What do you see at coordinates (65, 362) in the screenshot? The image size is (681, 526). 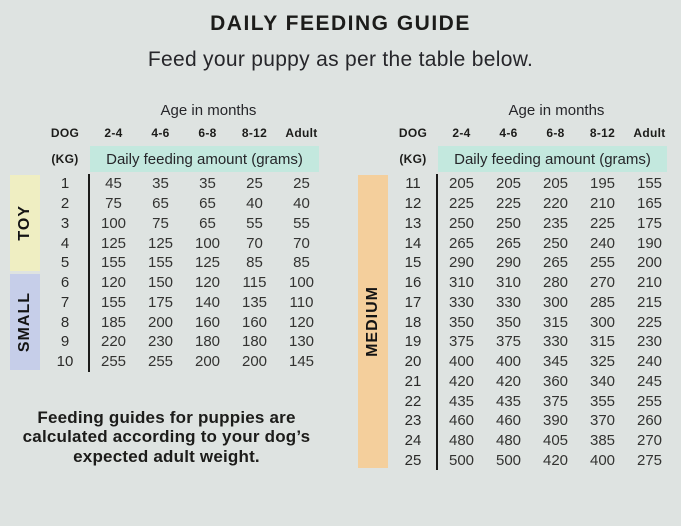 I see `weight-cell: 10` at bounding box center [65, 362].